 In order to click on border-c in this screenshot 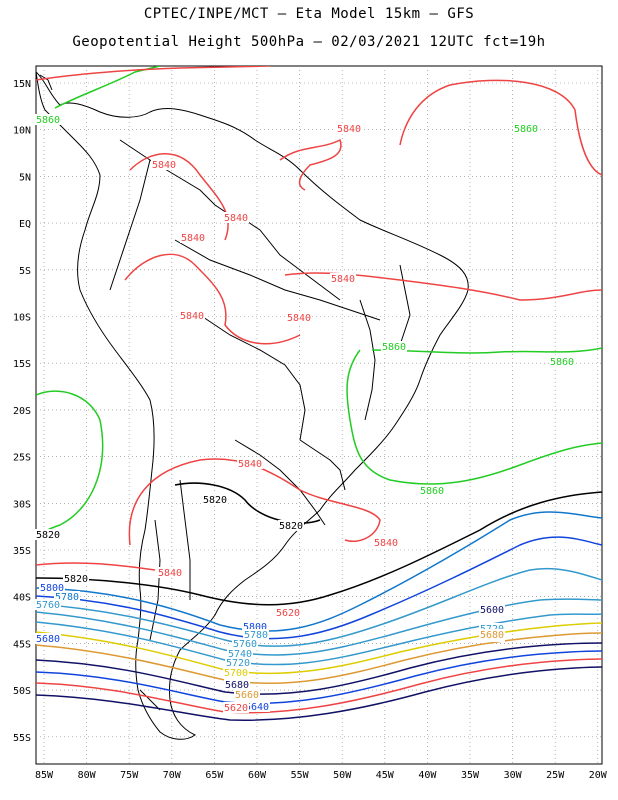, I will do `click(277, 280)`.